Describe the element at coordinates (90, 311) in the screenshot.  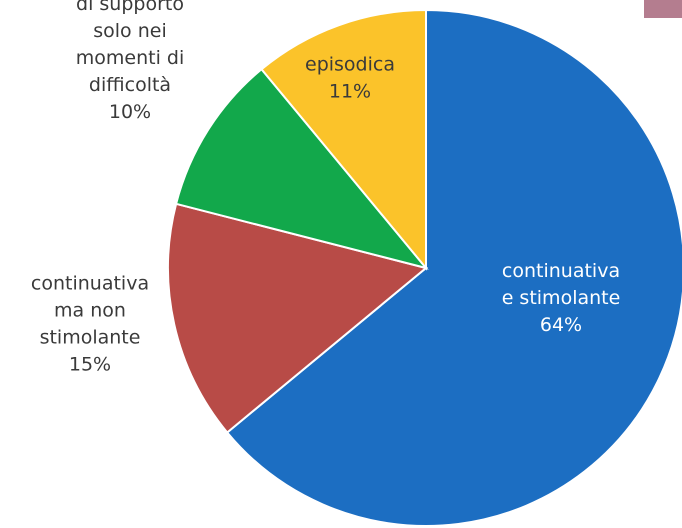
I see `slice-category-label: ma non` at that location.